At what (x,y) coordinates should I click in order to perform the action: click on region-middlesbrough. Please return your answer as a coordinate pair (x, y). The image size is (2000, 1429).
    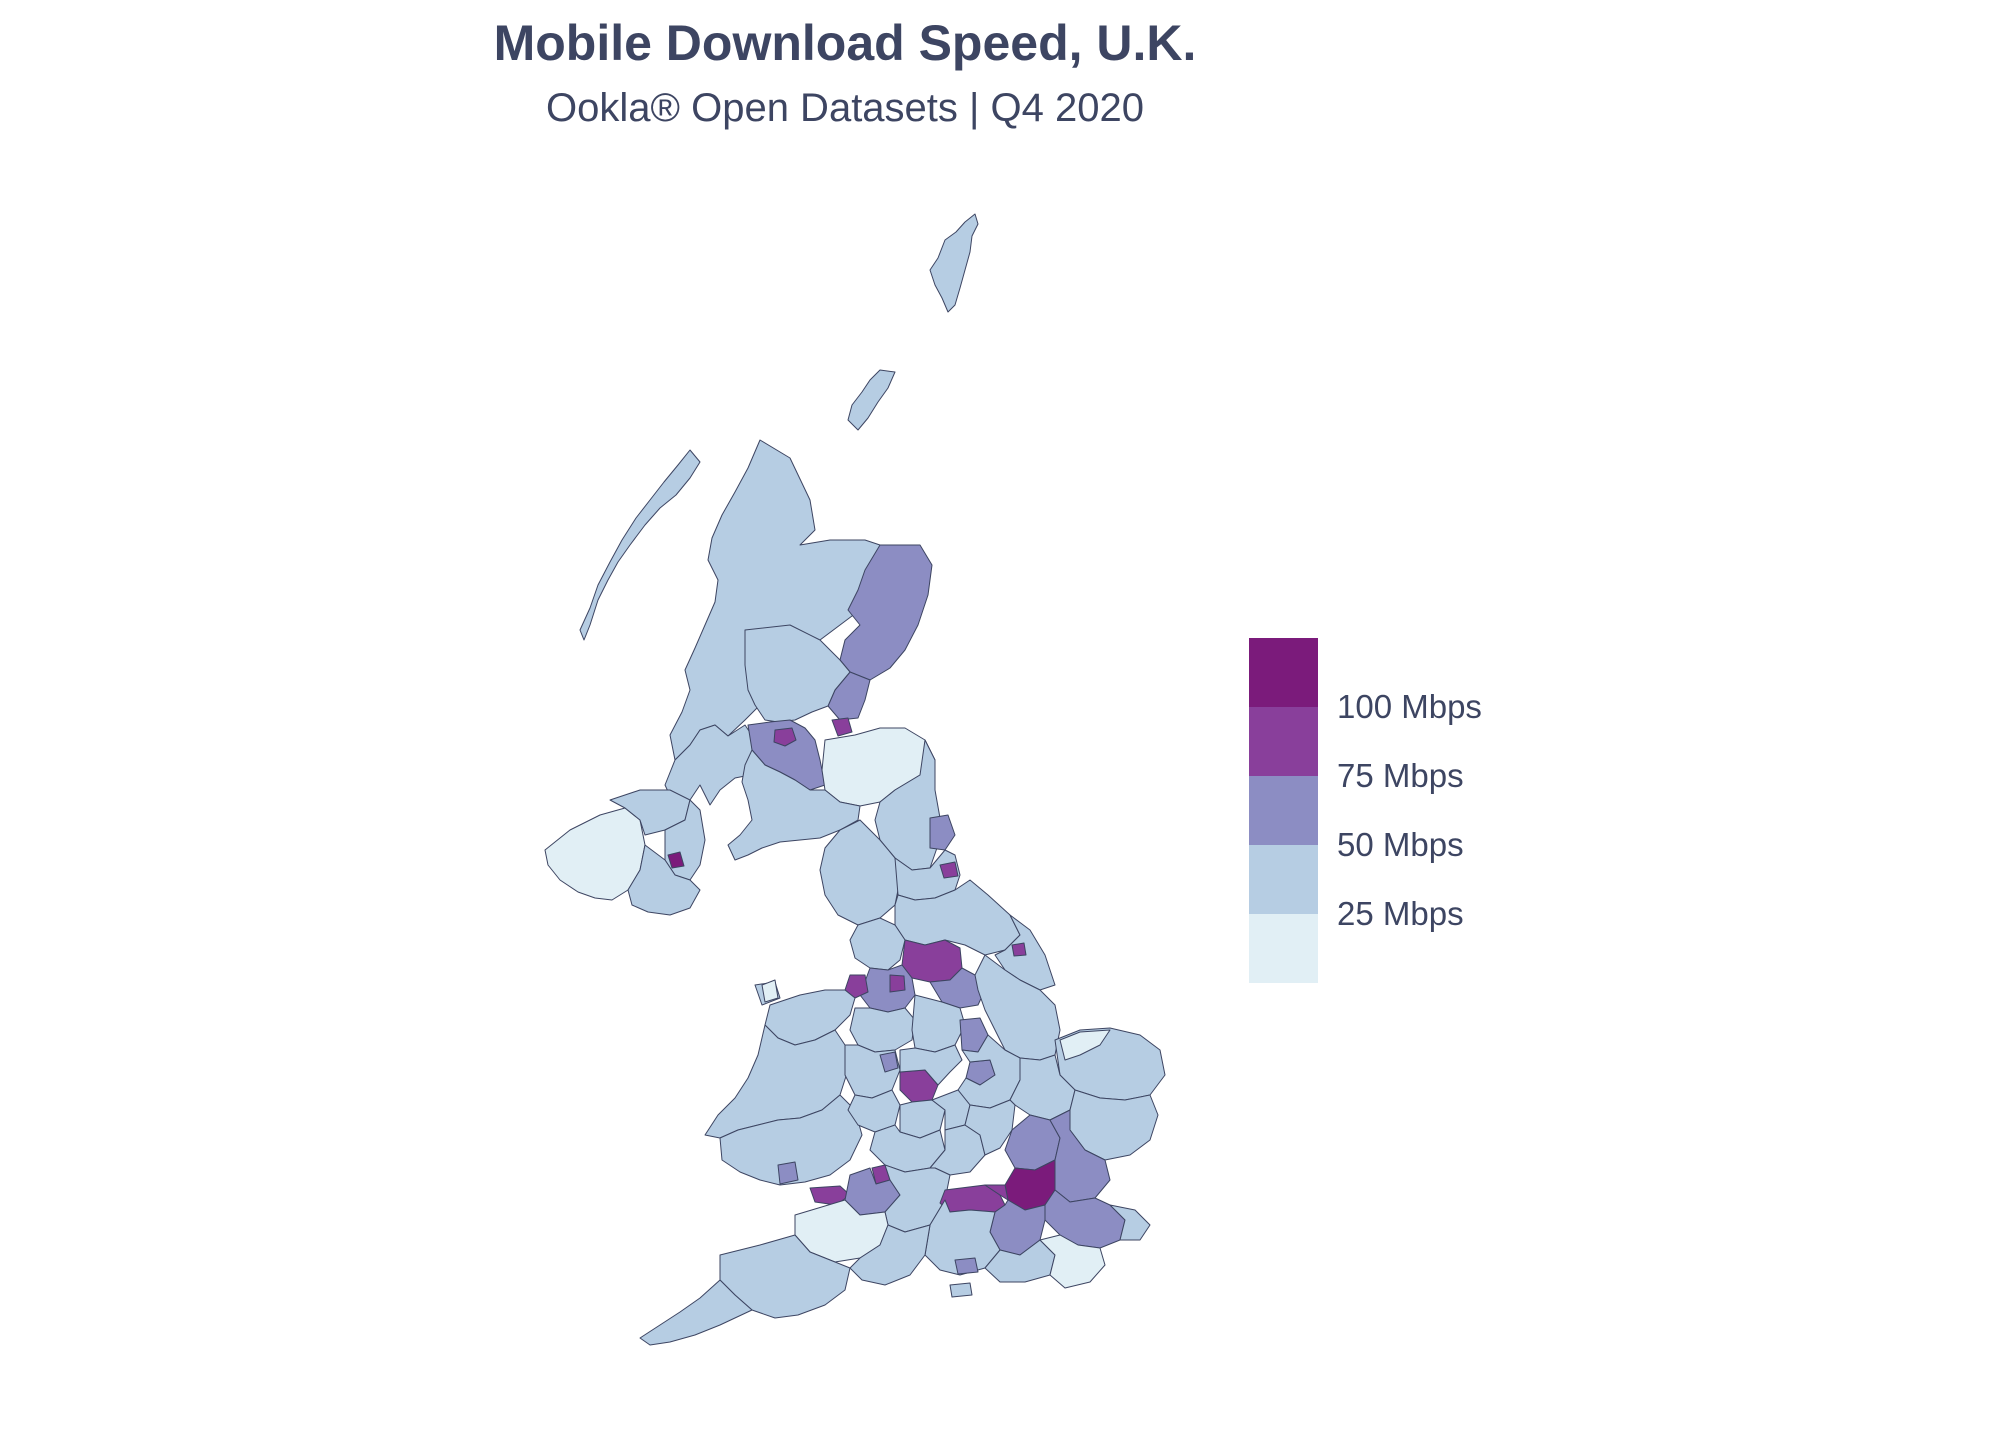
    Looking at the image, I should click on (949, 870).